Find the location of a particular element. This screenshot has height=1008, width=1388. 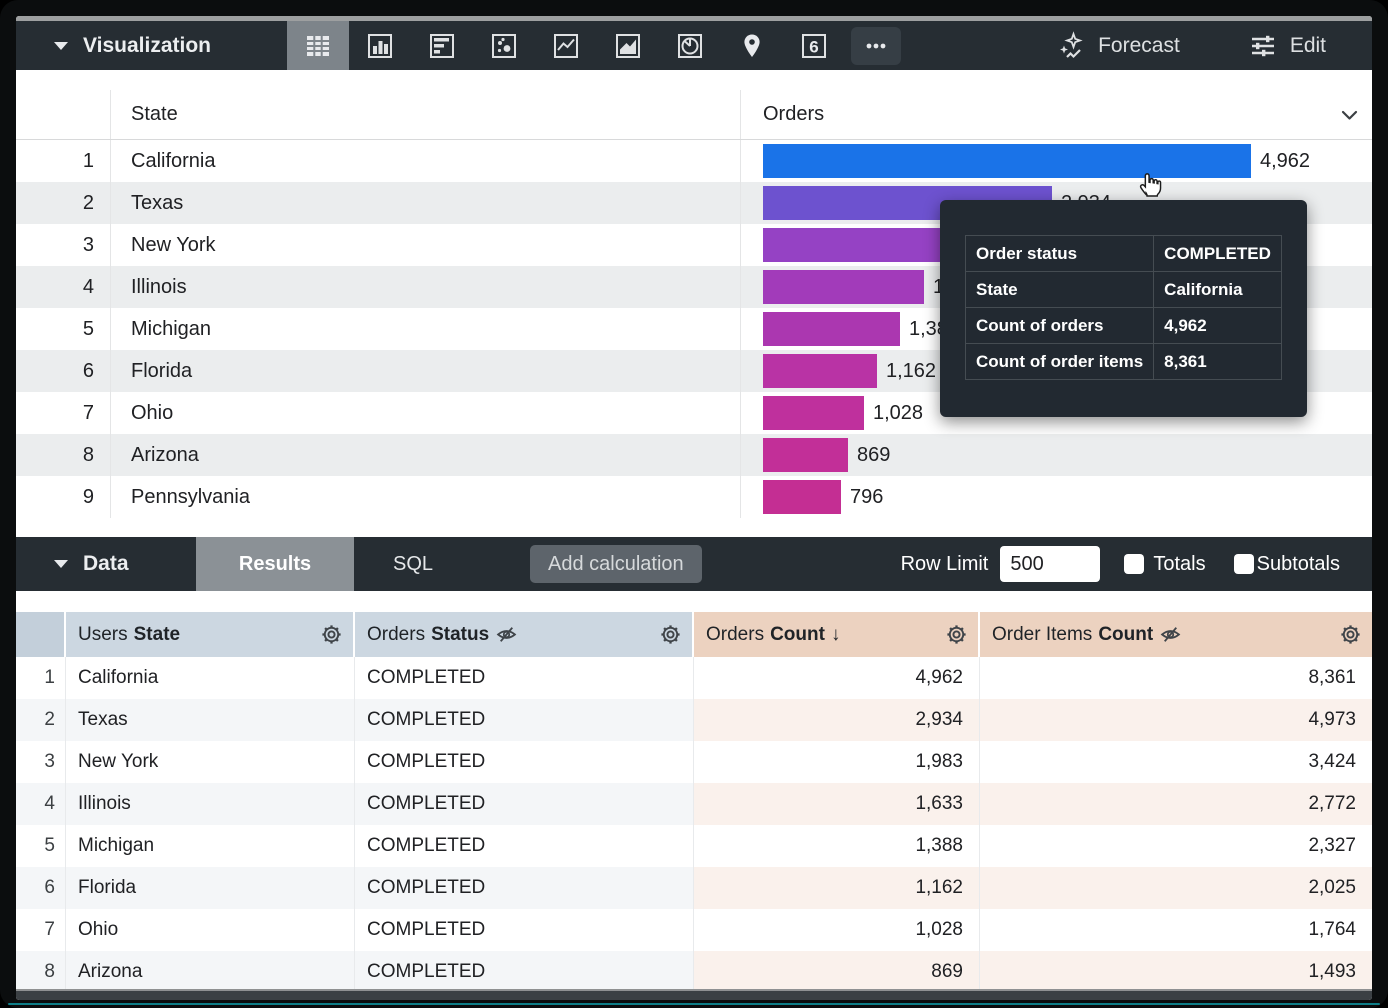

order-items-count-cell: 8,361 is located at coordinates (1332, 677).